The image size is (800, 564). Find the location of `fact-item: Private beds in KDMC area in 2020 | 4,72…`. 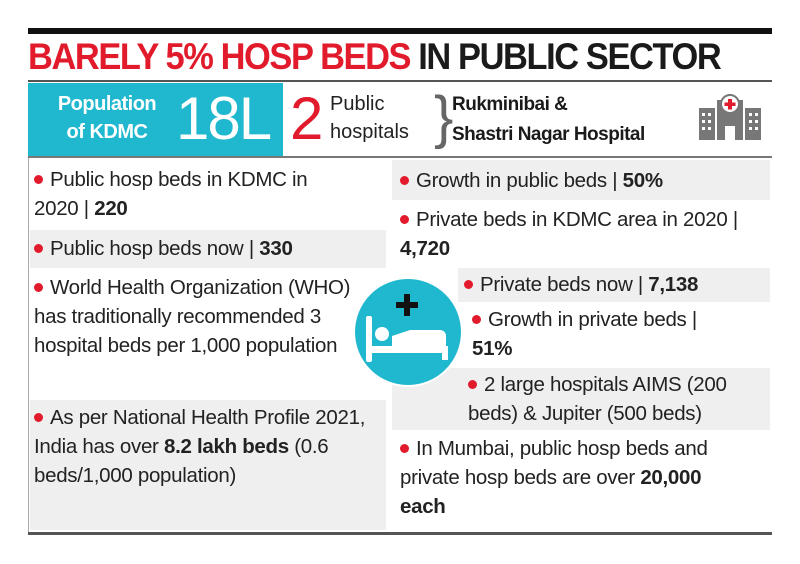

fact-item: Private beds in KDMC area in 2020 | 4,72… is located at coordinates (569, 234).